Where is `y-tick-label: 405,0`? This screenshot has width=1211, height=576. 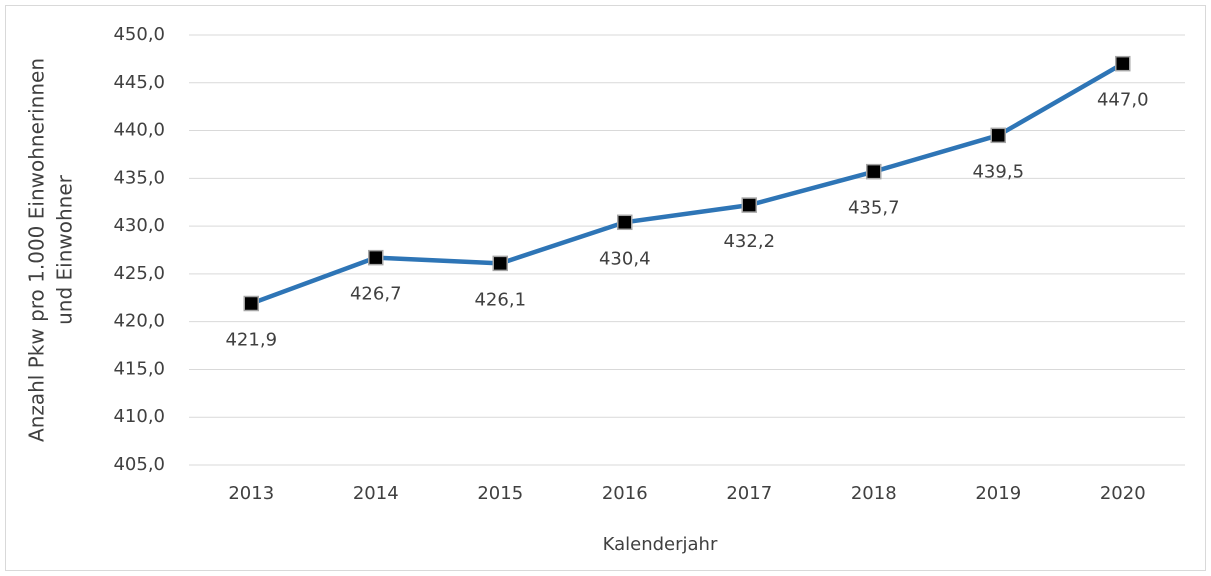
y-tick-label: 405,0 is located at coordinates (139, 464).